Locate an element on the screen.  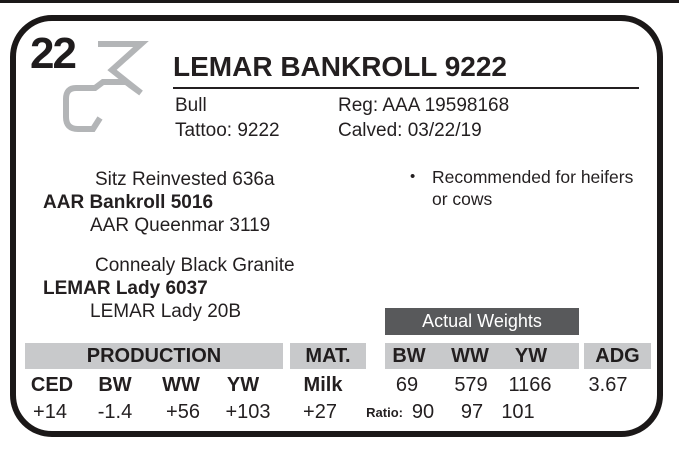
weights-col-bw: BW is located at coordinates (409, 356).